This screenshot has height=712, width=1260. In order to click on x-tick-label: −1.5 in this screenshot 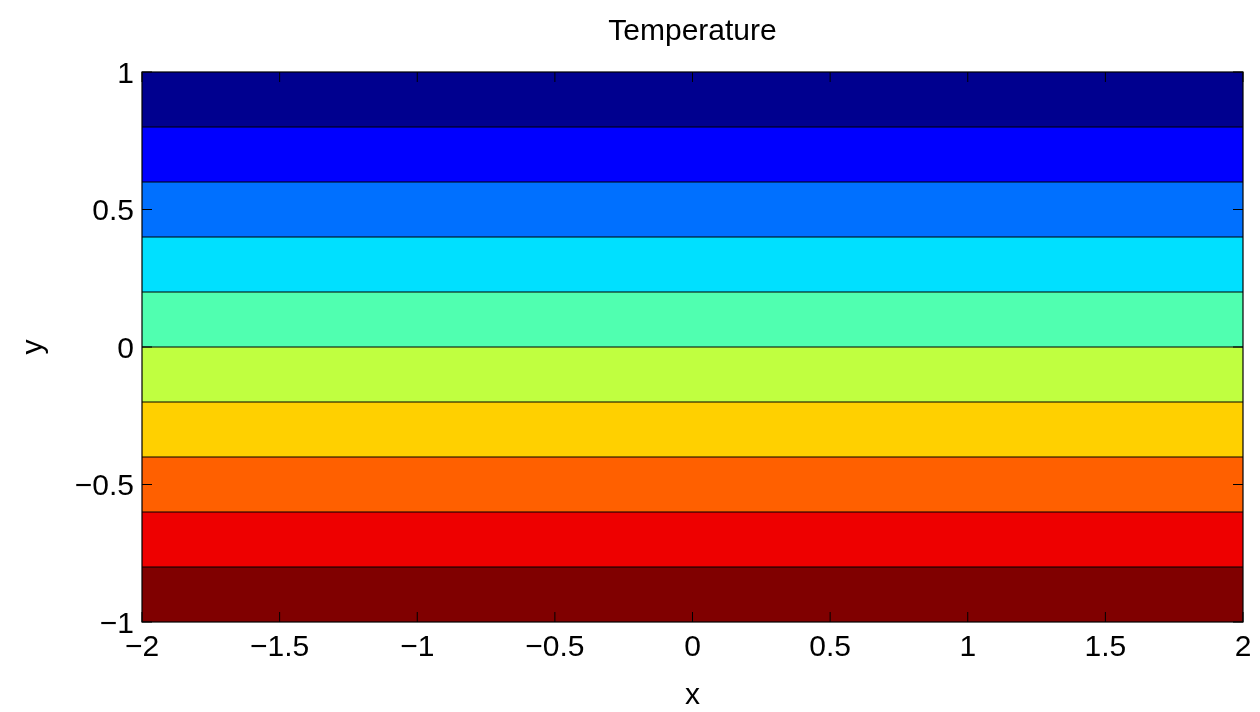, I will do `click(280, 645)`.